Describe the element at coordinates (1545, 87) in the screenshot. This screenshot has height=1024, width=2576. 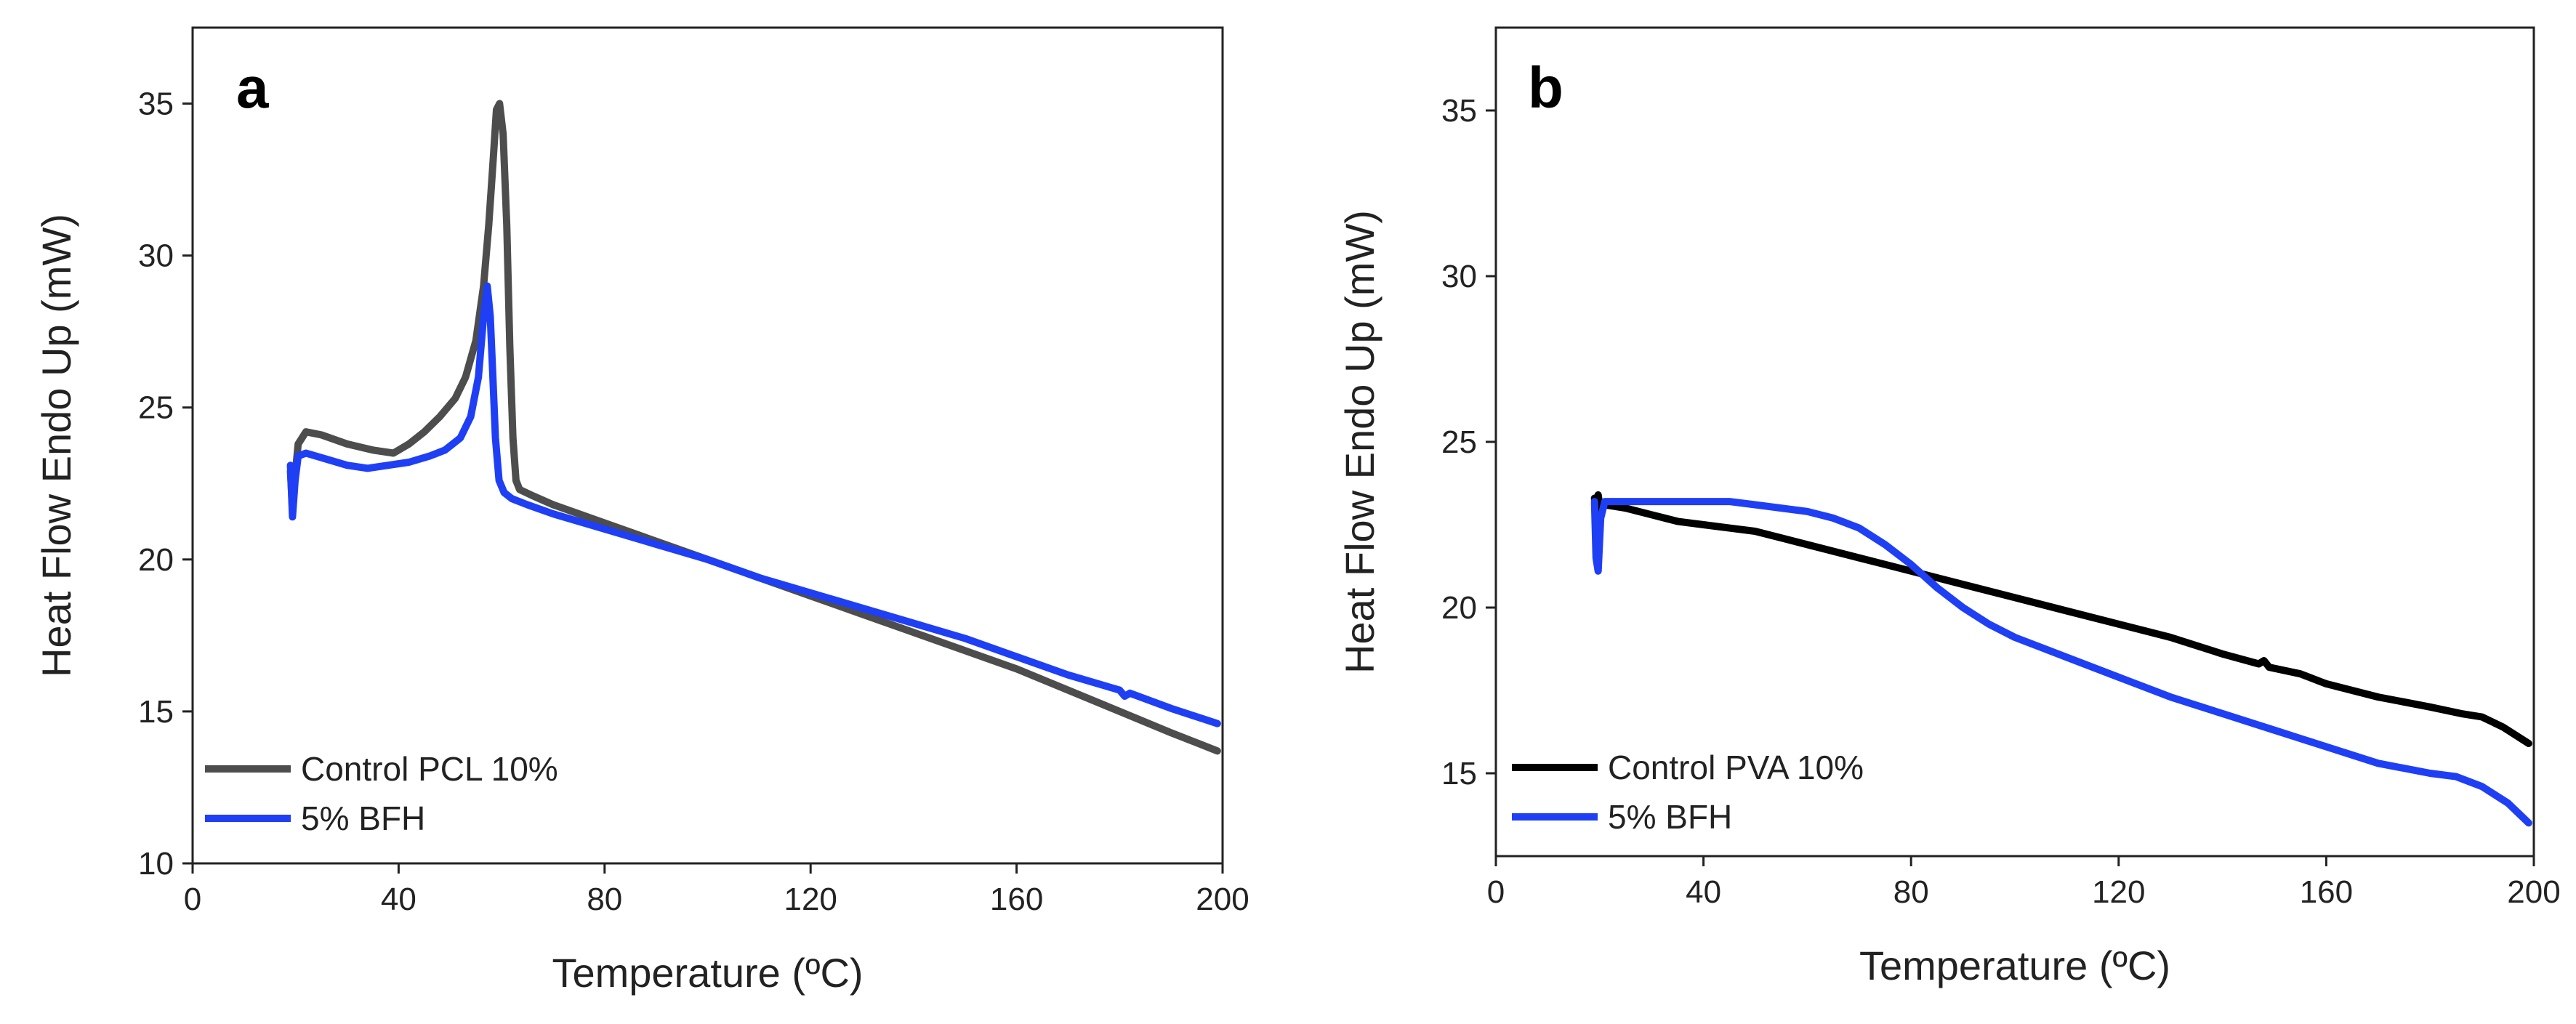
I see `panel-label: b` at that location.